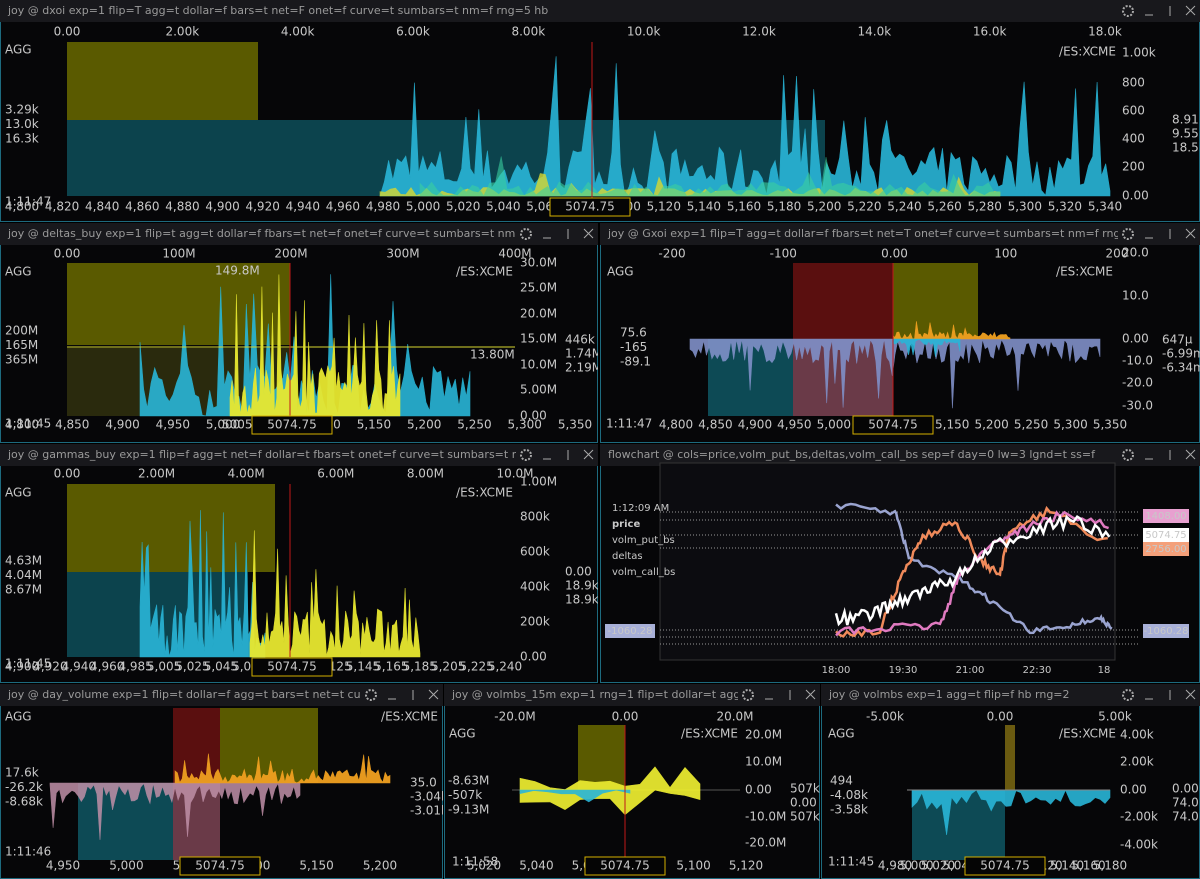 The image size is (1200, 879). I want to click on top-axis-label: 18.0k, so click(1105, 32).